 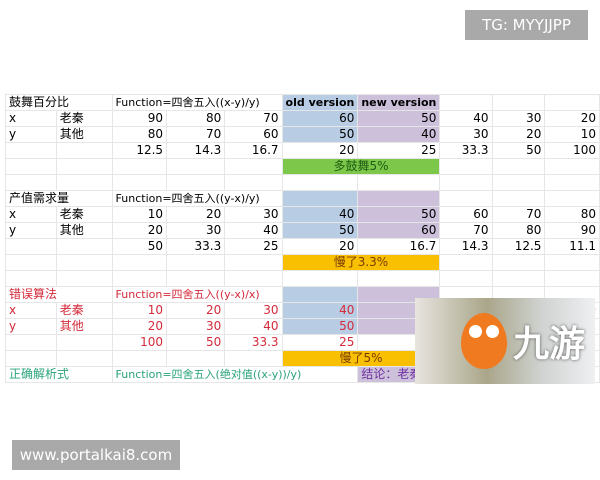 What do you see at coordinates (361, 358) in the screenshot?
I see `result-note: 慢了5%` at bounding box center [361, 358].